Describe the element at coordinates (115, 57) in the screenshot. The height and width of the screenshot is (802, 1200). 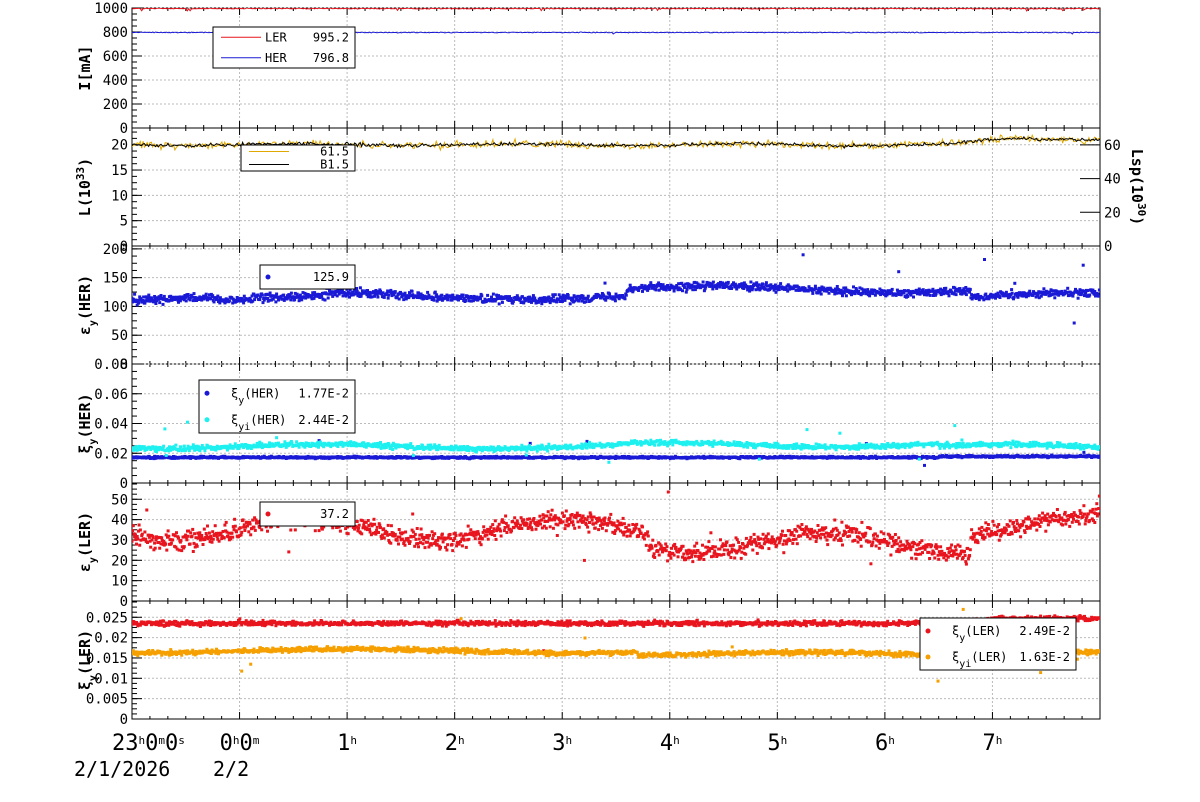
I see `y-tick-label: 600` at that location.